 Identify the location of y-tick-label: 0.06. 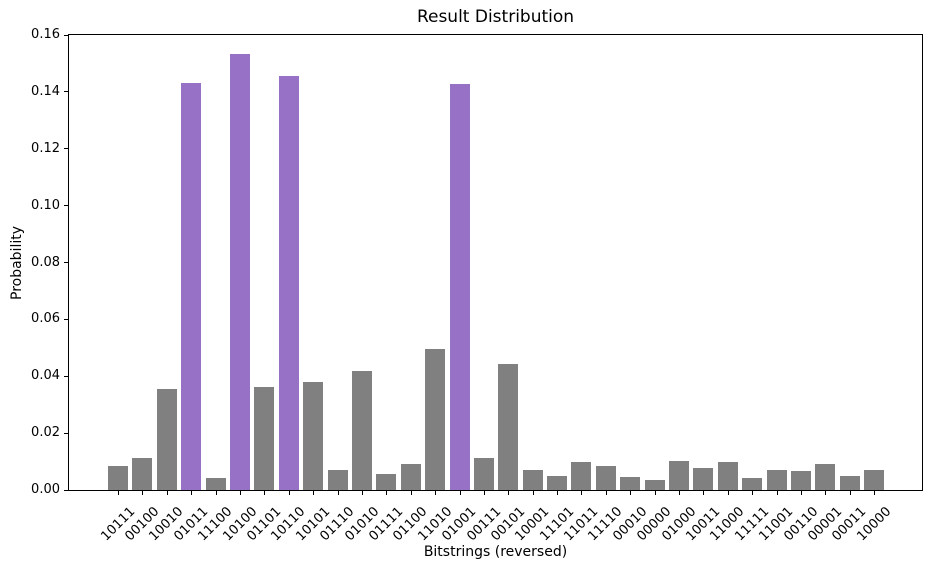
(45, 319).